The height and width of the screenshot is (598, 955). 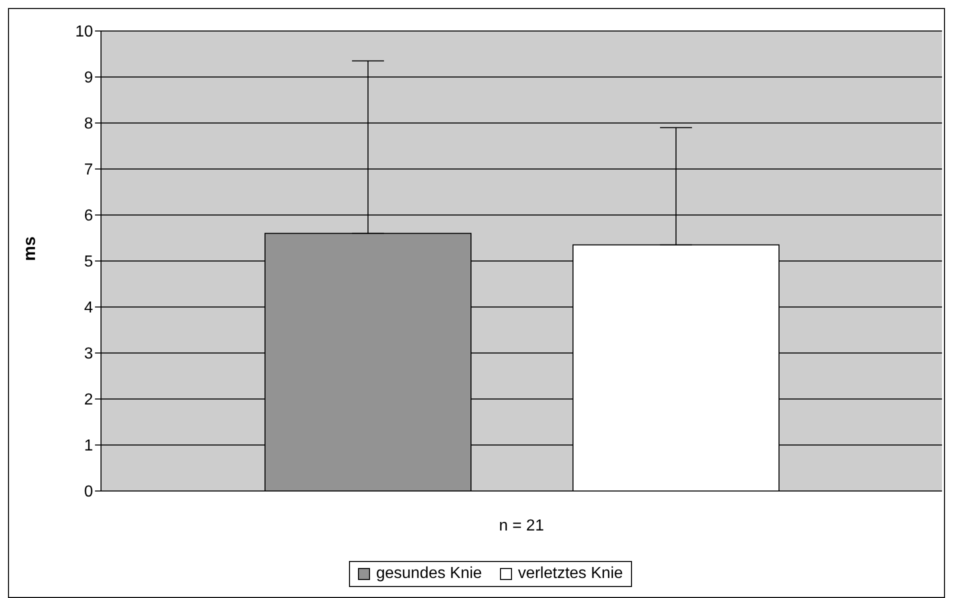 What do you see at coordinates (89, 124) in the screenshot?
I see `y-tick-label: 8` at bounding box center [89, 124].